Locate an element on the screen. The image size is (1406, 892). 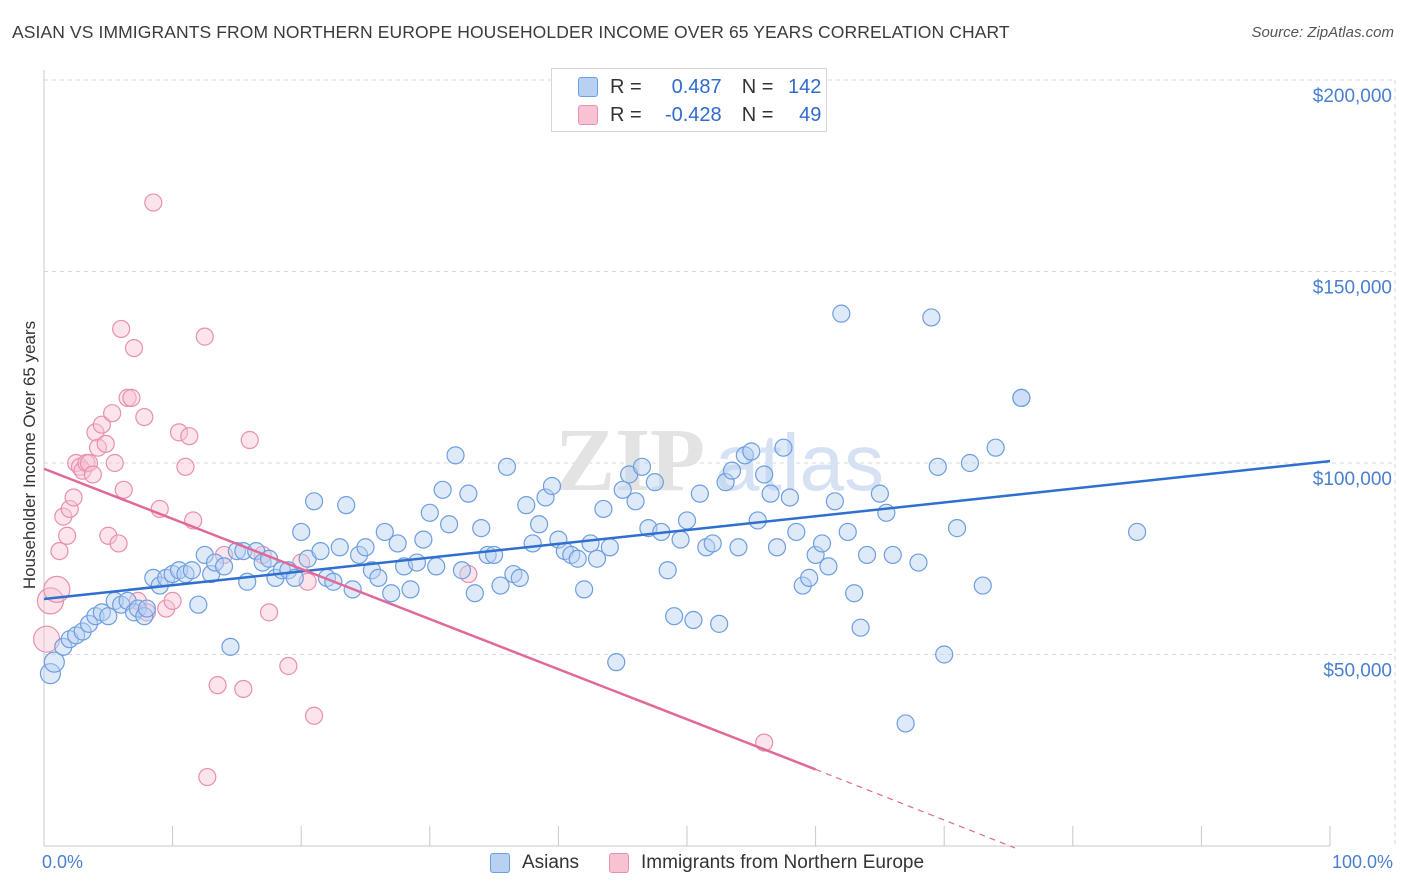
y-tick-label-2: $150,000 is located at coordinates (1352, 288).